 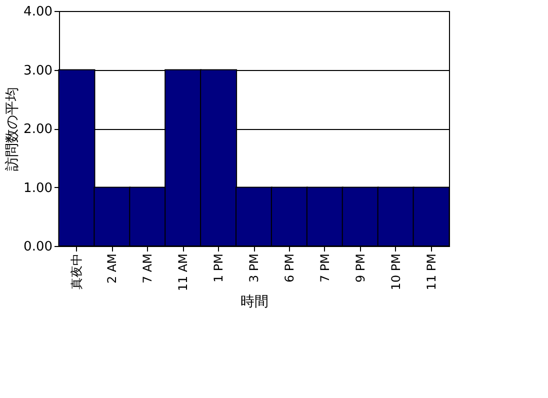 What do you see at coordinates (289, 268) in the screenshot?
I see `x-tick-label: 6 PM` at bounding box center [289, 268].